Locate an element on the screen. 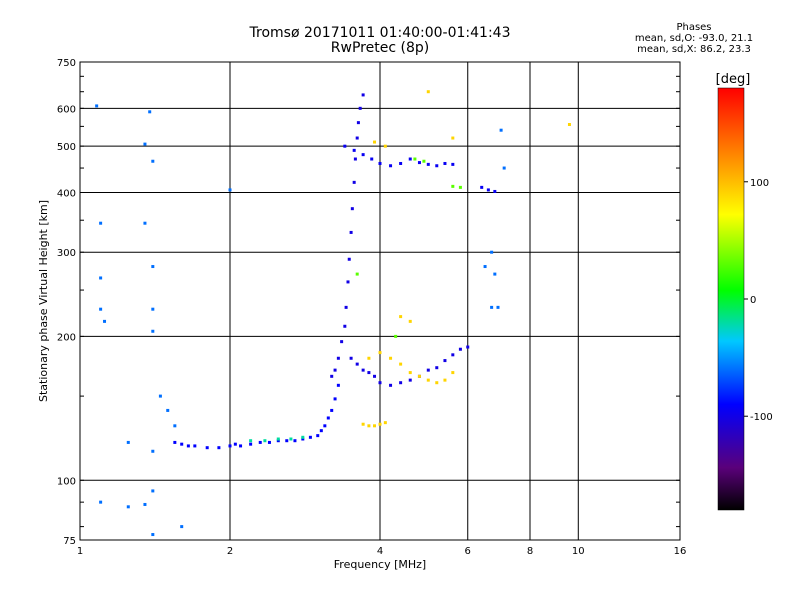  y-tick-label: 100 is located at coordinates (66, 481).